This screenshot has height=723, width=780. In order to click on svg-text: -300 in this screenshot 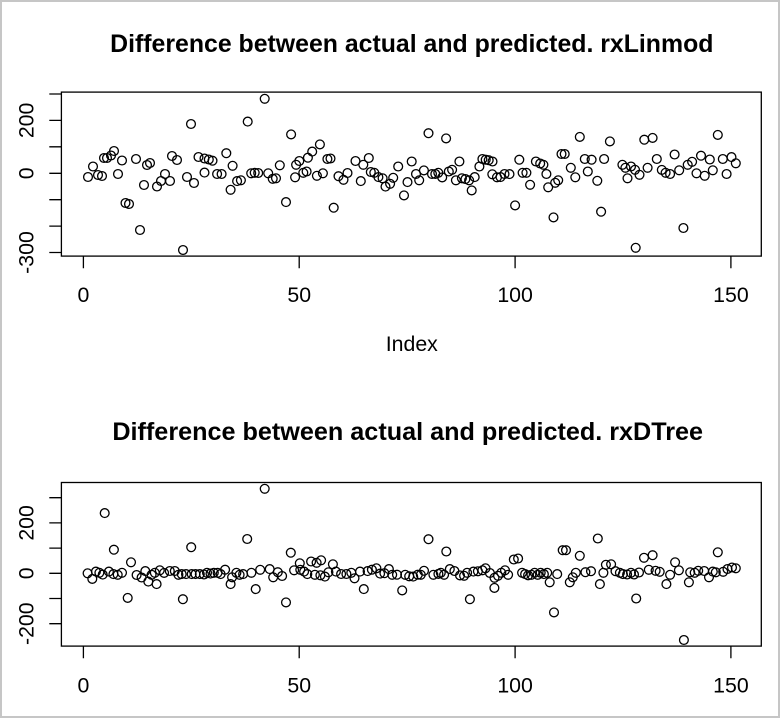, I will do `click(27, 252)`.